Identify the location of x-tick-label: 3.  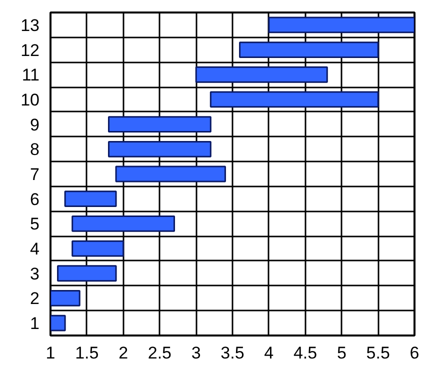
(196, 353).